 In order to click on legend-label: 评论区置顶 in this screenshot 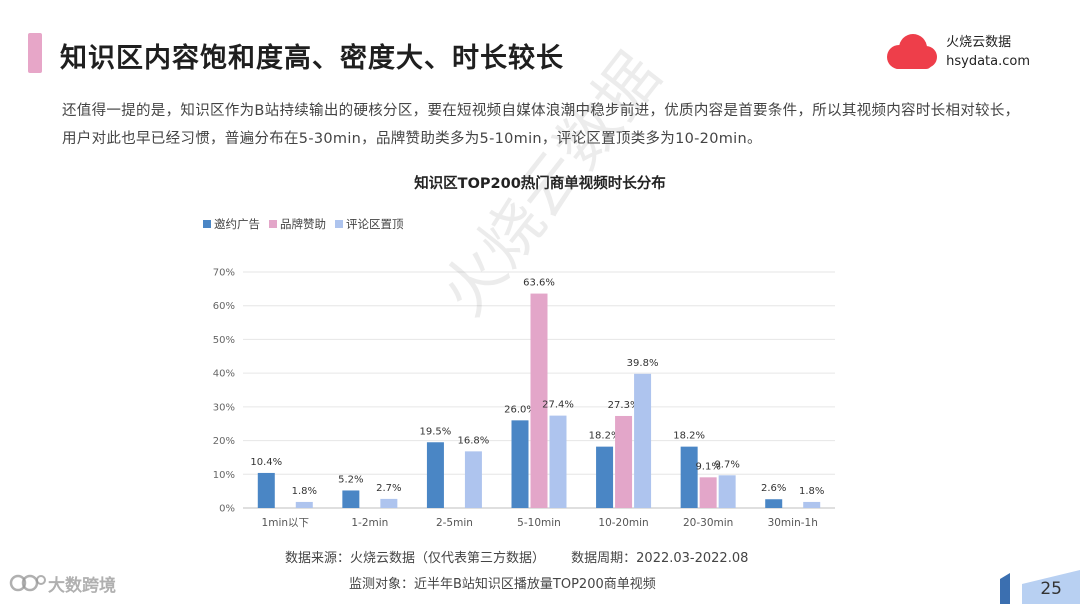, I will do `click(375, 224)`.